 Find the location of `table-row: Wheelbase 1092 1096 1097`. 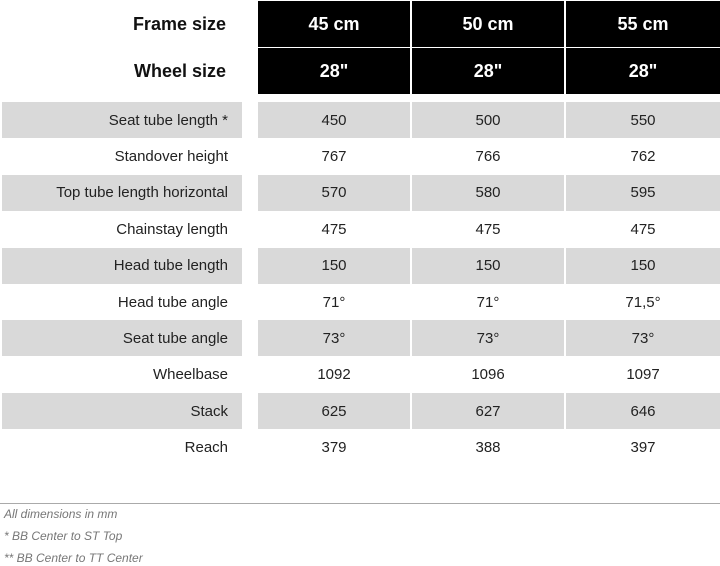

table-row: Wheelbase 1092 1096 1097 is located at coordinates (360, 375).